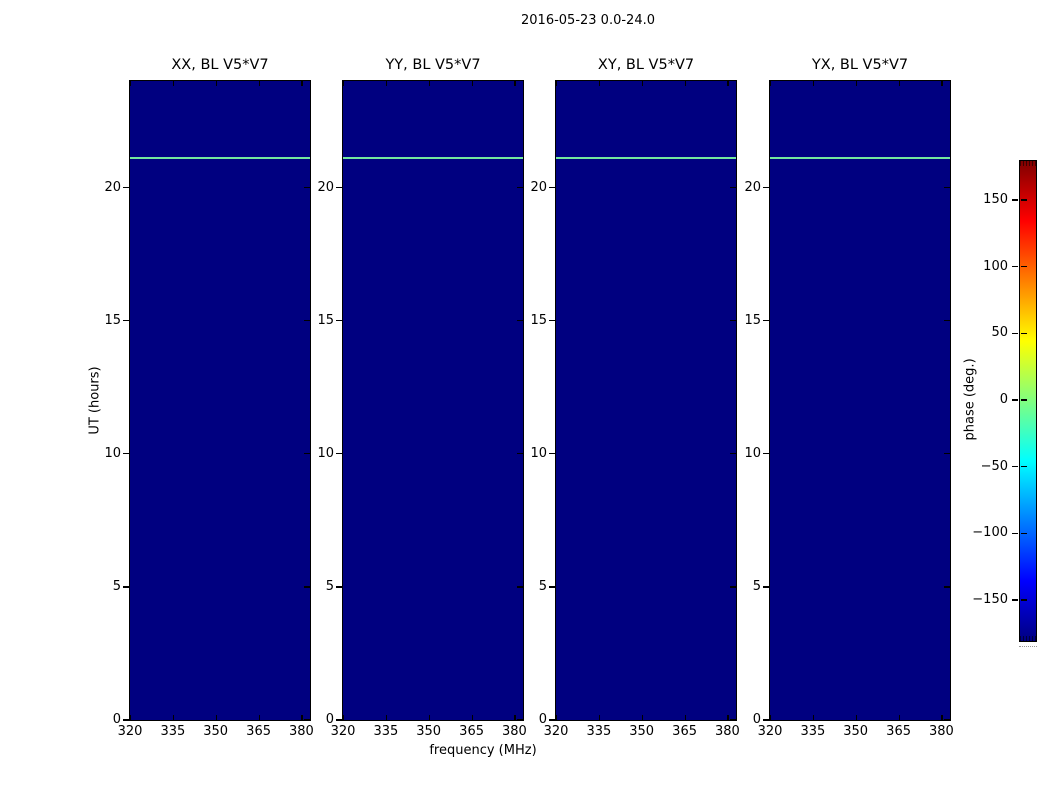 This screenshot has width=1050, height=800. What do you see at coordinates (325, 320) in the screenshot?
I see `y-tick-label: 15` at bounding box center [325, 320].